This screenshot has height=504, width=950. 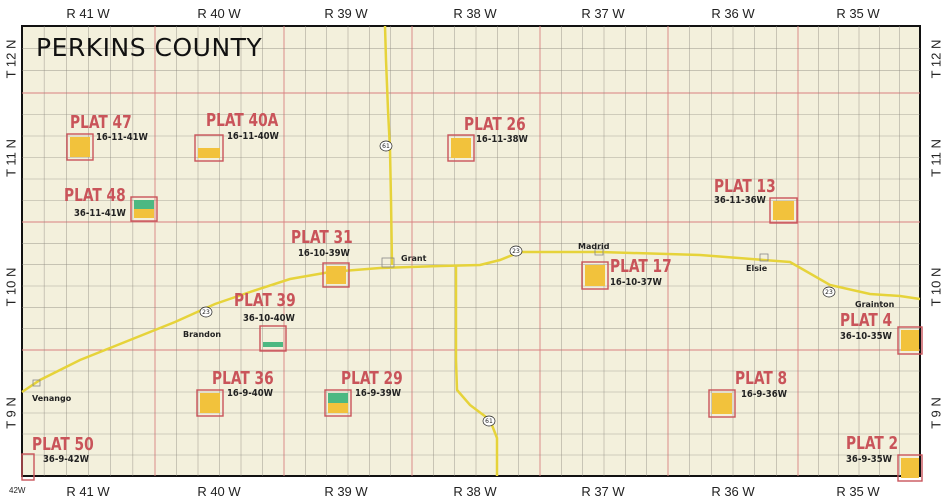 What do you see at coordinates (603, 13) in the screenshot?
I see `range-label-top: R 37 W` at bounding box center [603, 13].